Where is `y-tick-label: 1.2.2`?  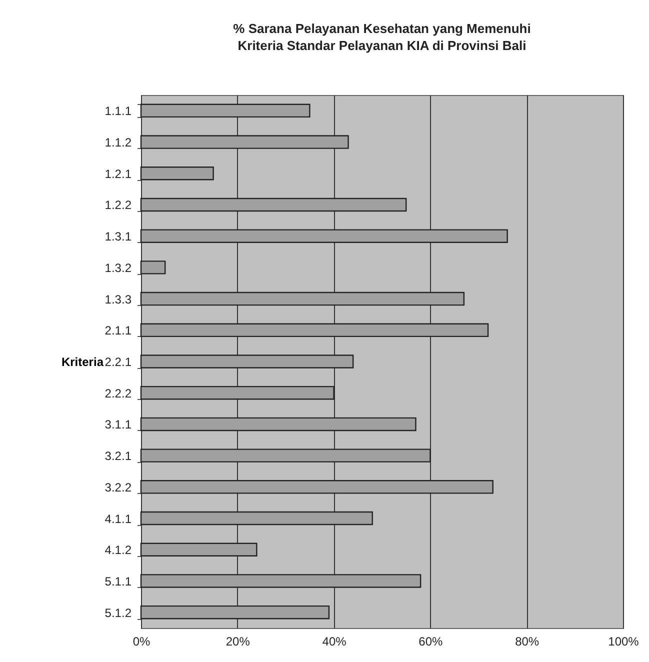
y-tick-label: 1.2.2 is located at coordinates (118, 205).